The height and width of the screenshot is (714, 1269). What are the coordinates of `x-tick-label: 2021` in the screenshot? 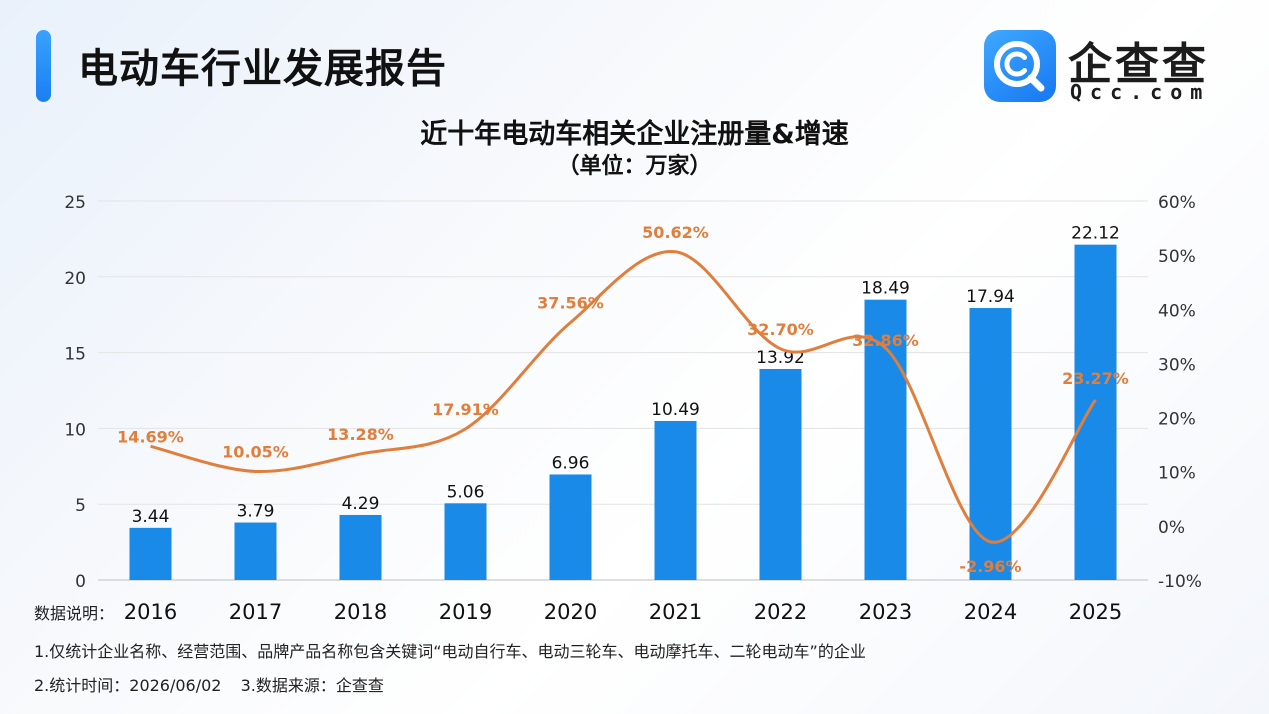 It's located at (675, 612).